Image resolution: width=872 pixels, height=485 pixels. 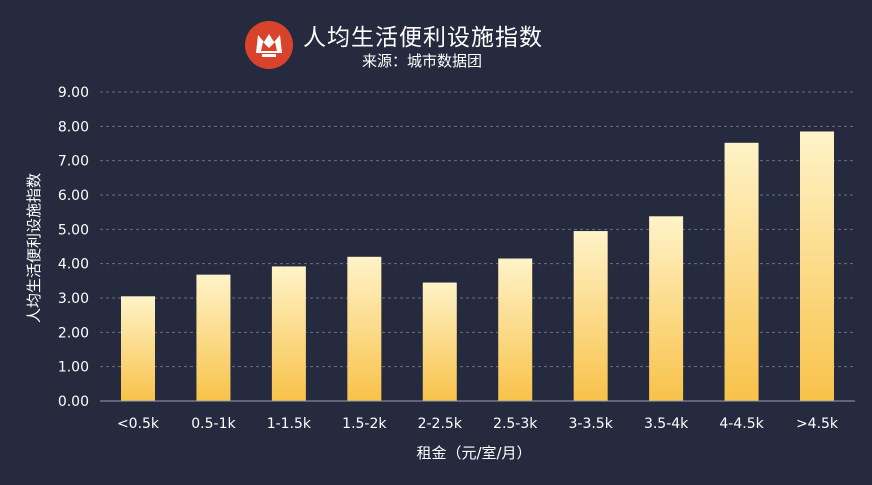 I want to click on x-tick-label: 1.5-2k, so click(x=364, y=424).